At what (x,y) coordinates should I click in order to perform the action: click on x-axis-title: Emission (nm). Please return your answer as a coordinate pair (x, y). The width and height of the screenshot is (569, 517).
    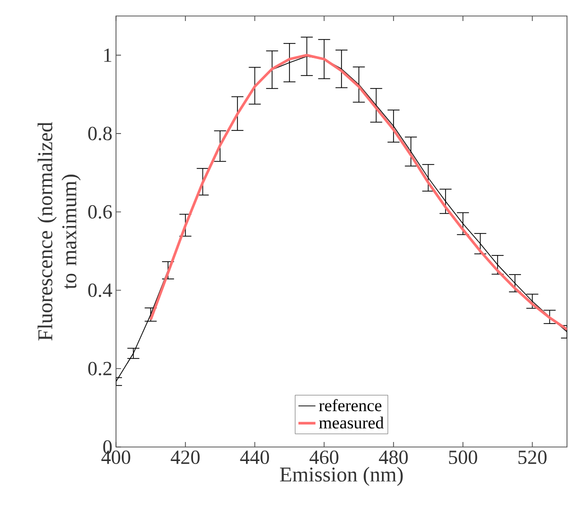
    Looking at the image, I should click on (341, 476).